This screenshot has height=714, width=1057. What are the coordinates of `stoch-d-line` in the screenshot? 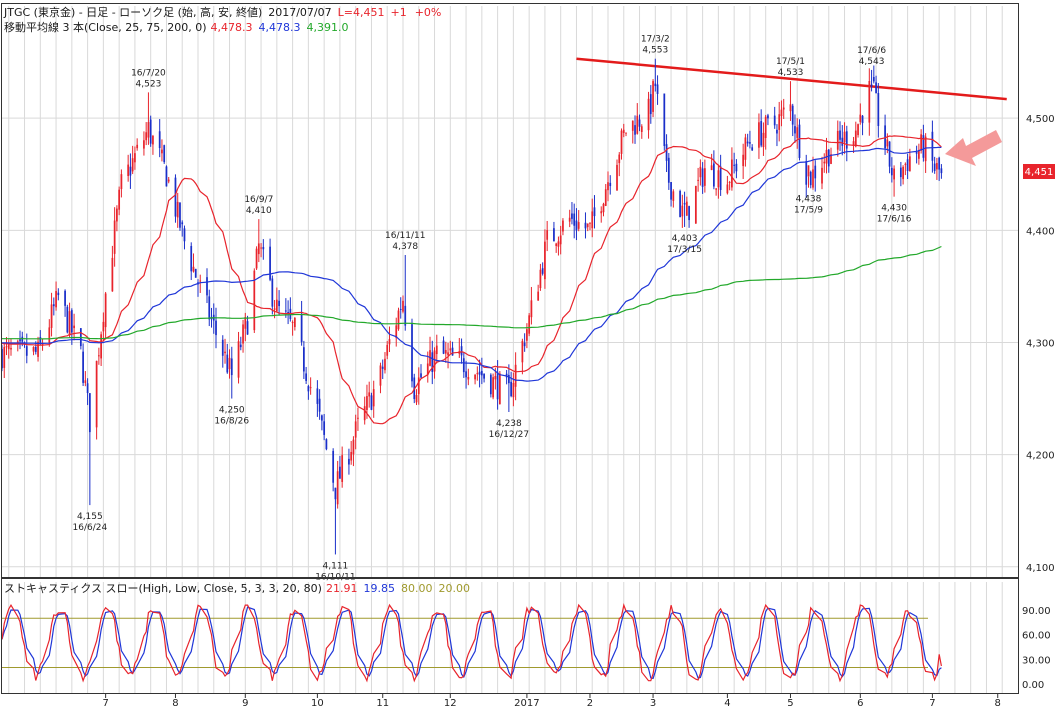 It's located at (471, 643).